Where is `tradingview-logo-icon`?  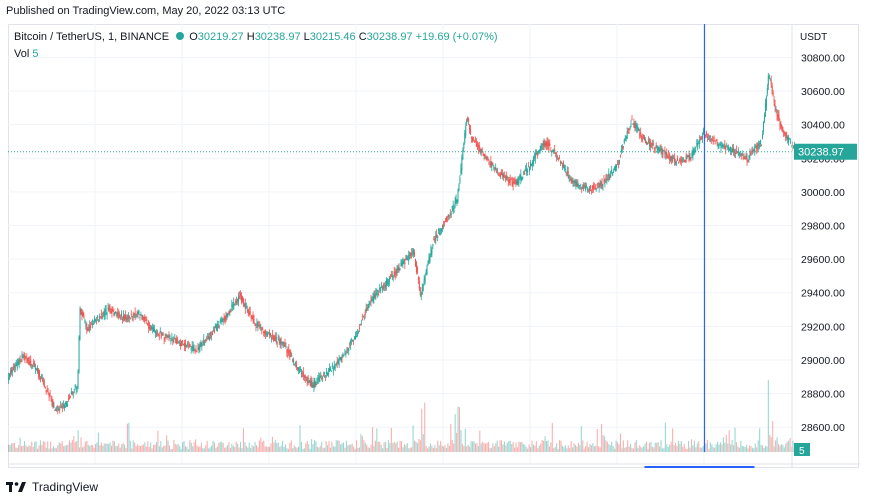
tradingview-logo-icon is located at coordinates (16, 487).